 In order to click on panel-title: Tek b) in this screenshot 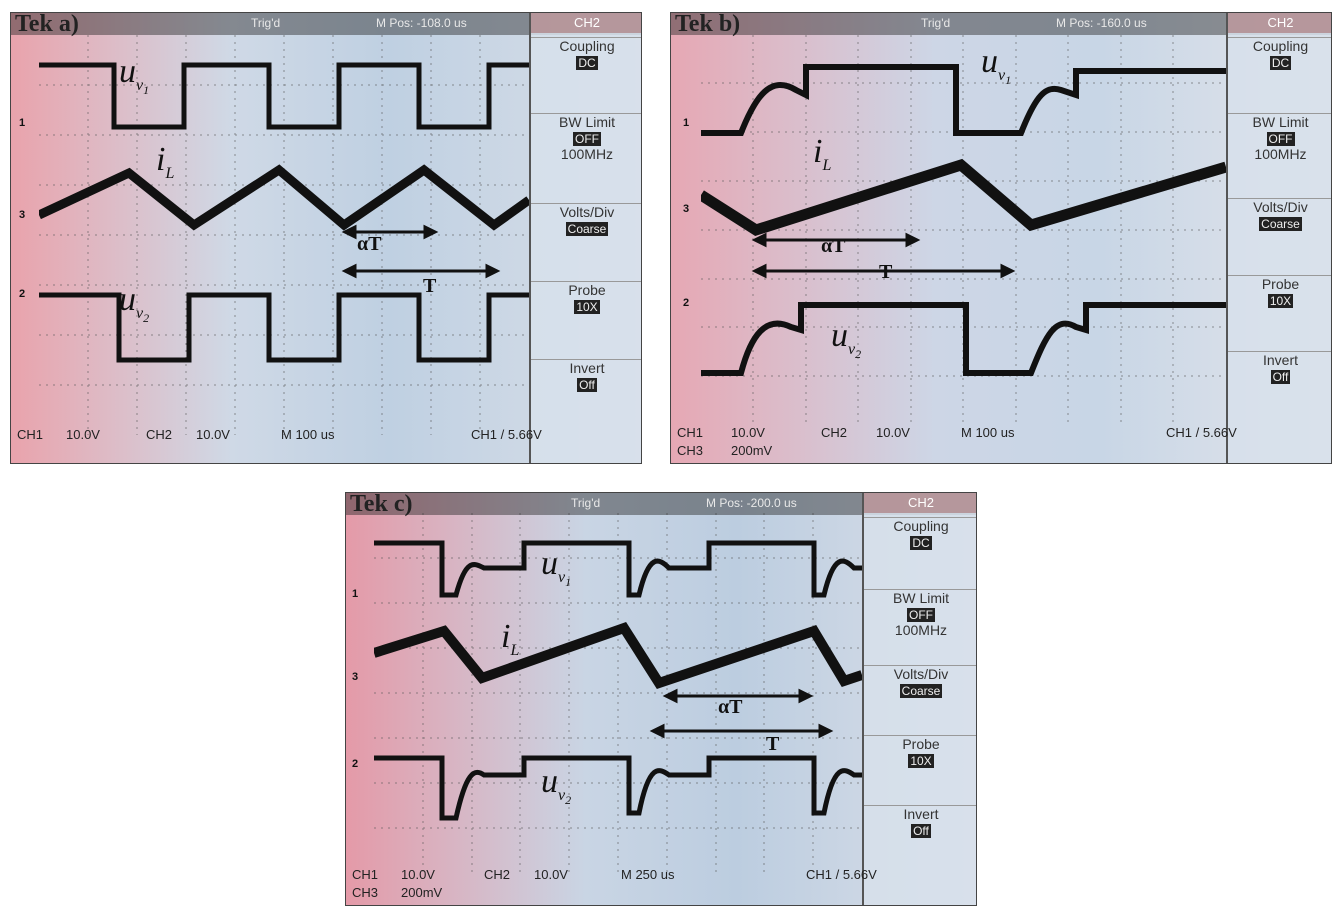, I will do `click(708, 25)`.